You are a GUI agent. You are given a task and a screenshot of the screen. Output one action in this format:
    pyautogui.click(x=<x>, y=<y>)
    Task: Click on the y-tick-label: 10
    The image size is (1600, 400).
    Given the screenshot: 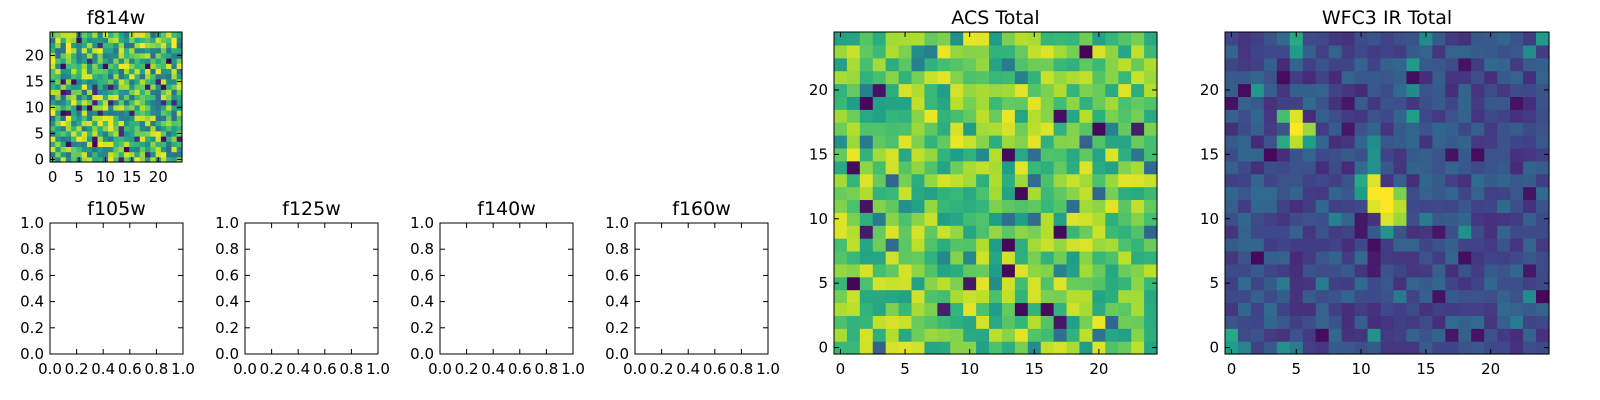 What is the action you would take?
    pyautogui.click(x=818, y=219)
    